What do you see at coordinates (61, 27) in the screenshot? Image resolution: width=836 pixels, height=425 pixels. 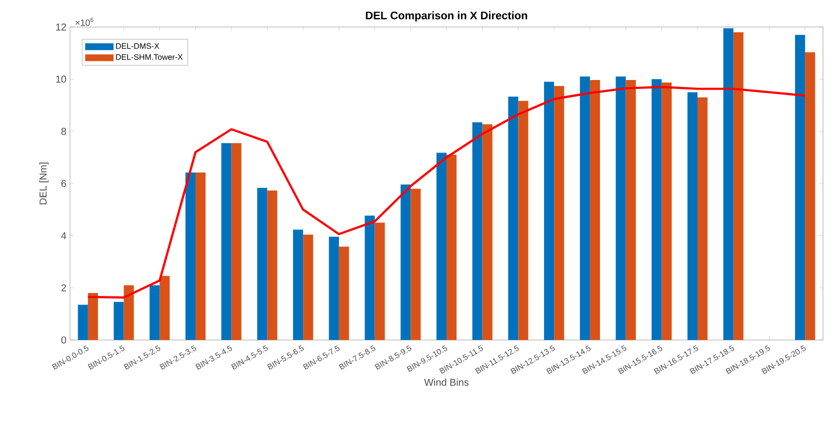 I see `y-tick-label: 12` at bounding box center [61, 27].